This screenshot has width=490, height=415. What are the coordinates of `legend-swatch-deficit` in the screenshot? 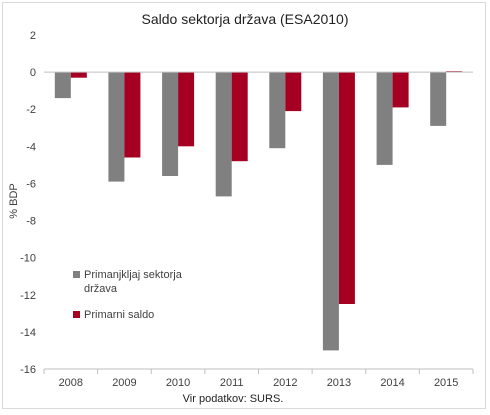 It's located at (76, 274).